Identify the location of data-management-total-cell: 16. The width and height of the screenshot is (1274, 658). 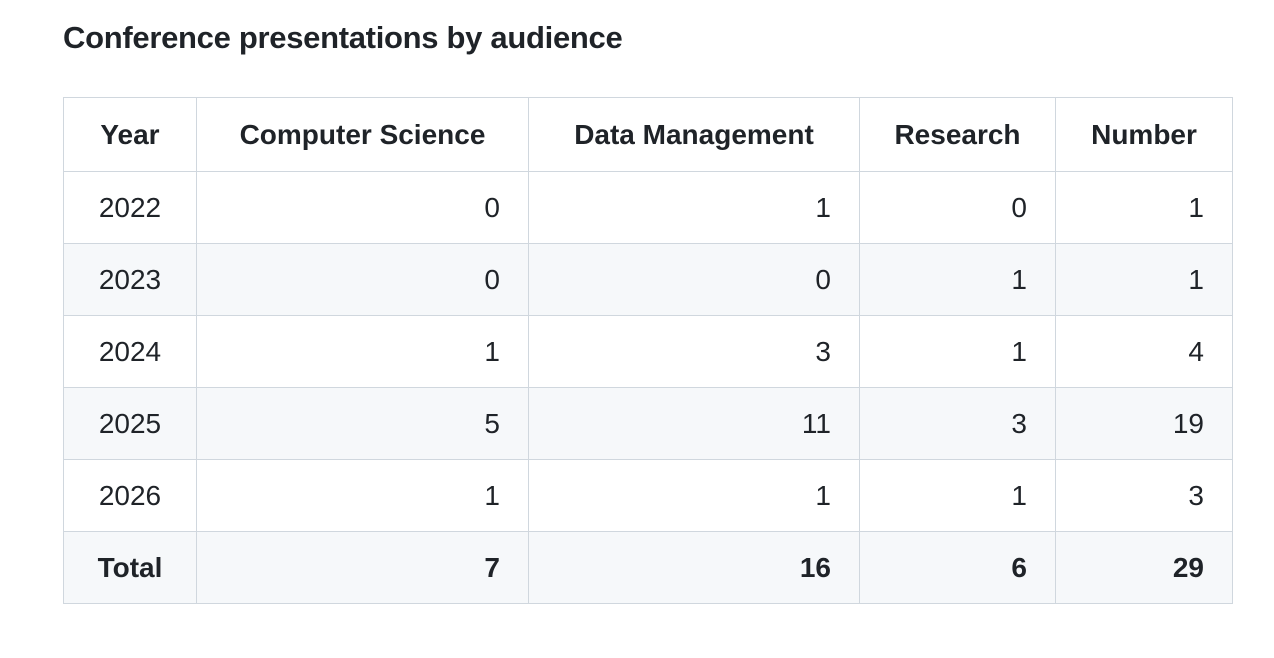
(694, 567).